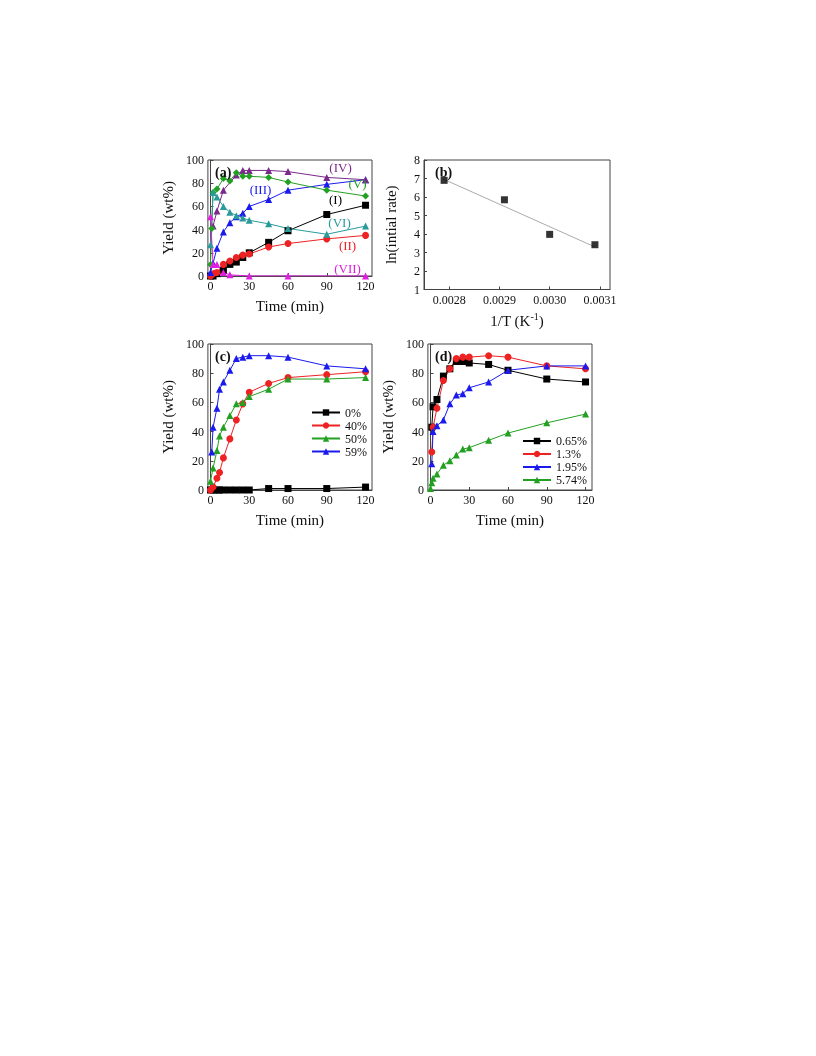  What do you see at coordinates (417, 252) in the screenshot?
I see `y-tick-label: 3` at bounding box center [417, 252].